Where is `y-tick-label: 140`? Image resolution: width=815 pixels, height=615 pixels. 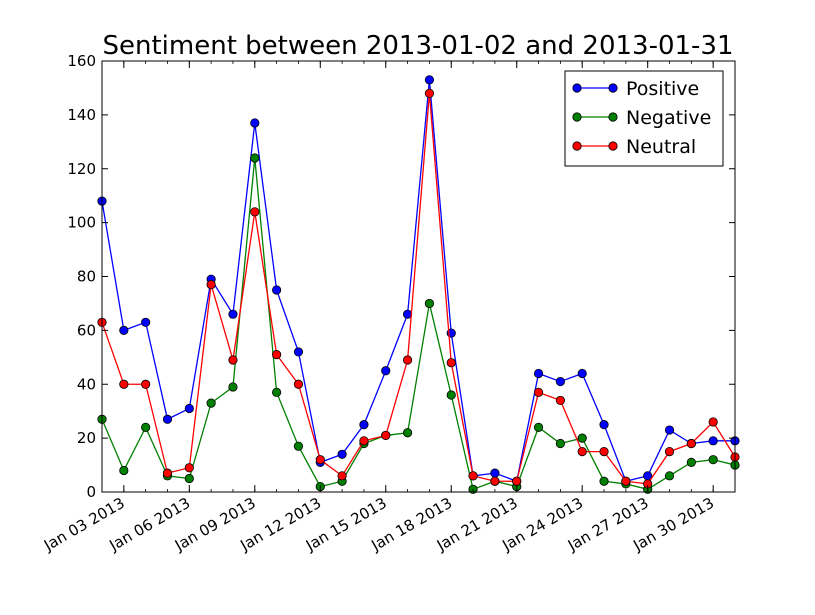 y-tick-label: 140 is located at coordinates (81, 115).